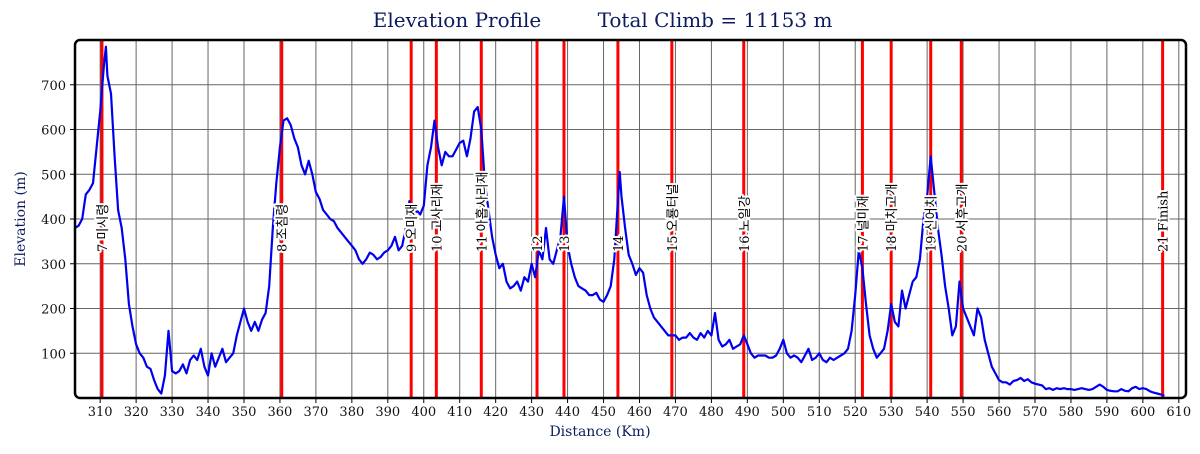 This screenshot has height=454, width=1200. What do you see at coordinates (1164, 221) in the screenshot?
I see `checkpoint-label: 21 Finish` at bounding box center [1164, 221].